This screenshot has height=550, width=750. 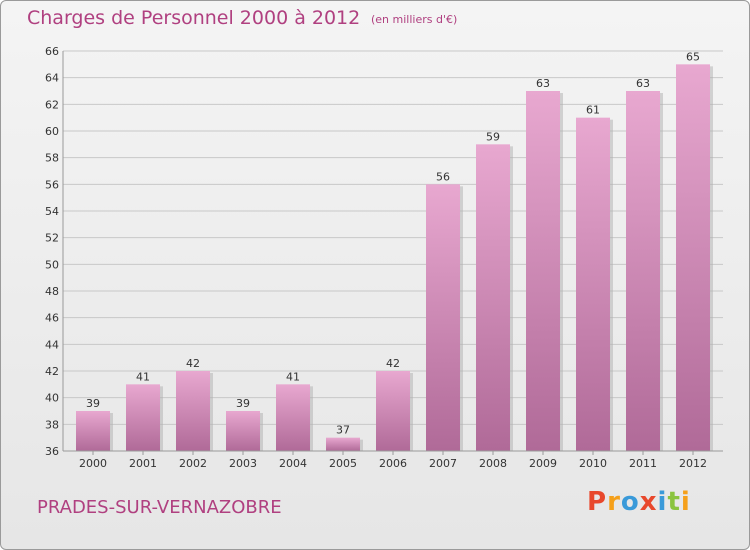 What do you see at coordinates (52, 184) in the screenshot?
I see `y-tick-label-56: 56` at bounding box center [52, 184].